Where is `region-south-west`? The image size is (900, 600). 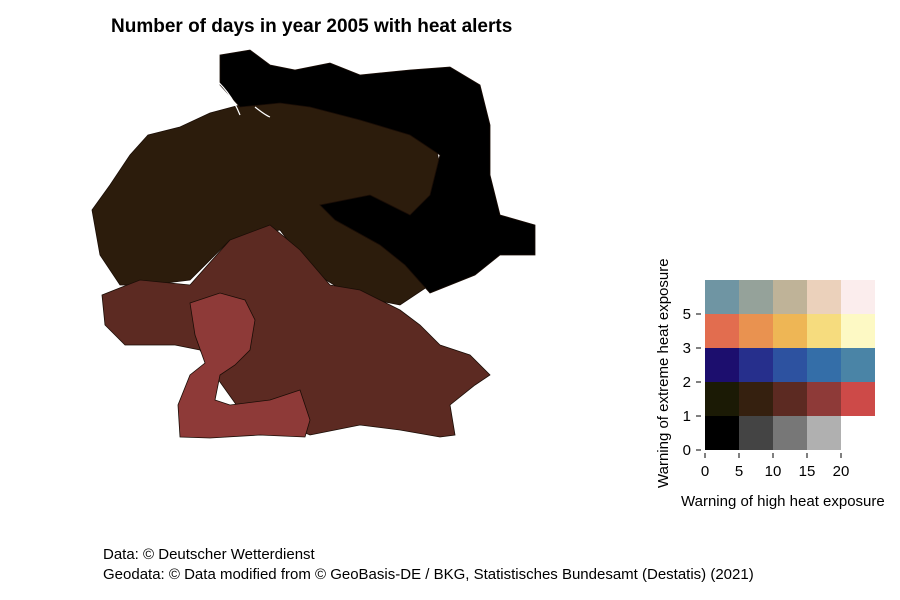
region-south-west is located at coordinates (244, 365).